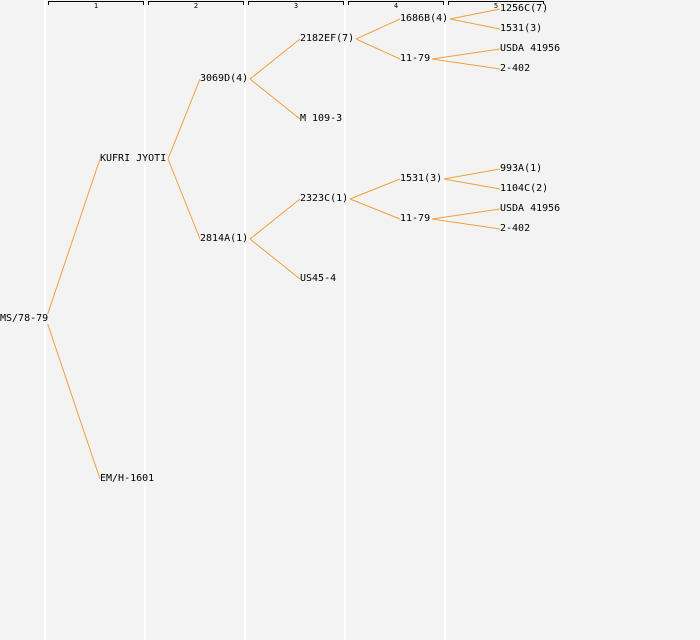 This screenshot has height=640, width=700. I want to click on generation-header-2: 2, so click(196, 5).